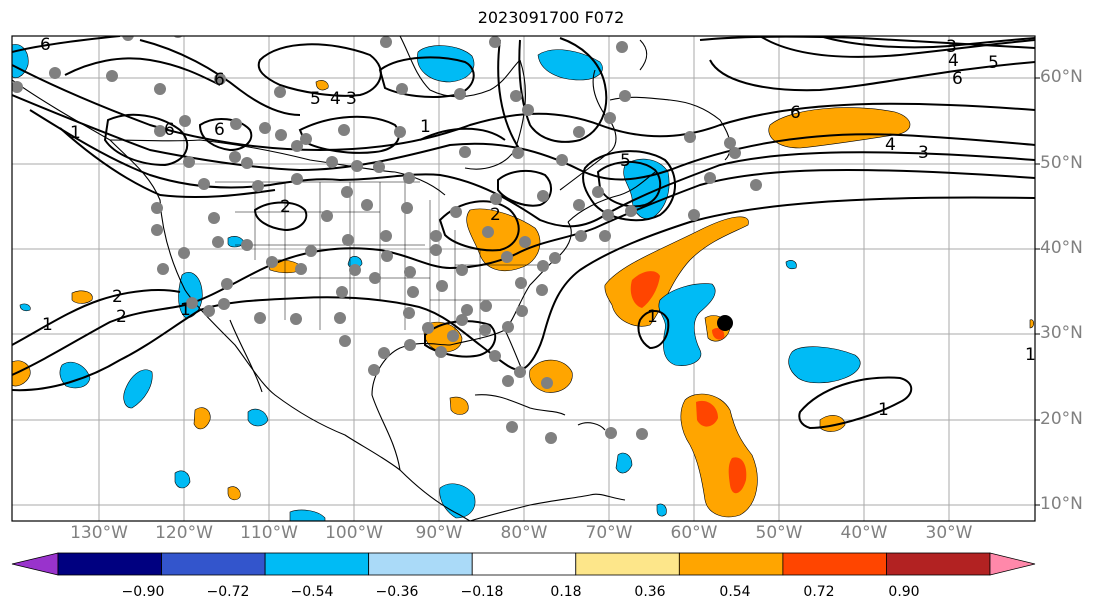 This screenshot has width=1102, height=613. Describe the element at coordinates (725, 323) in the screenshot. I see `storm-position-marker` at that location.